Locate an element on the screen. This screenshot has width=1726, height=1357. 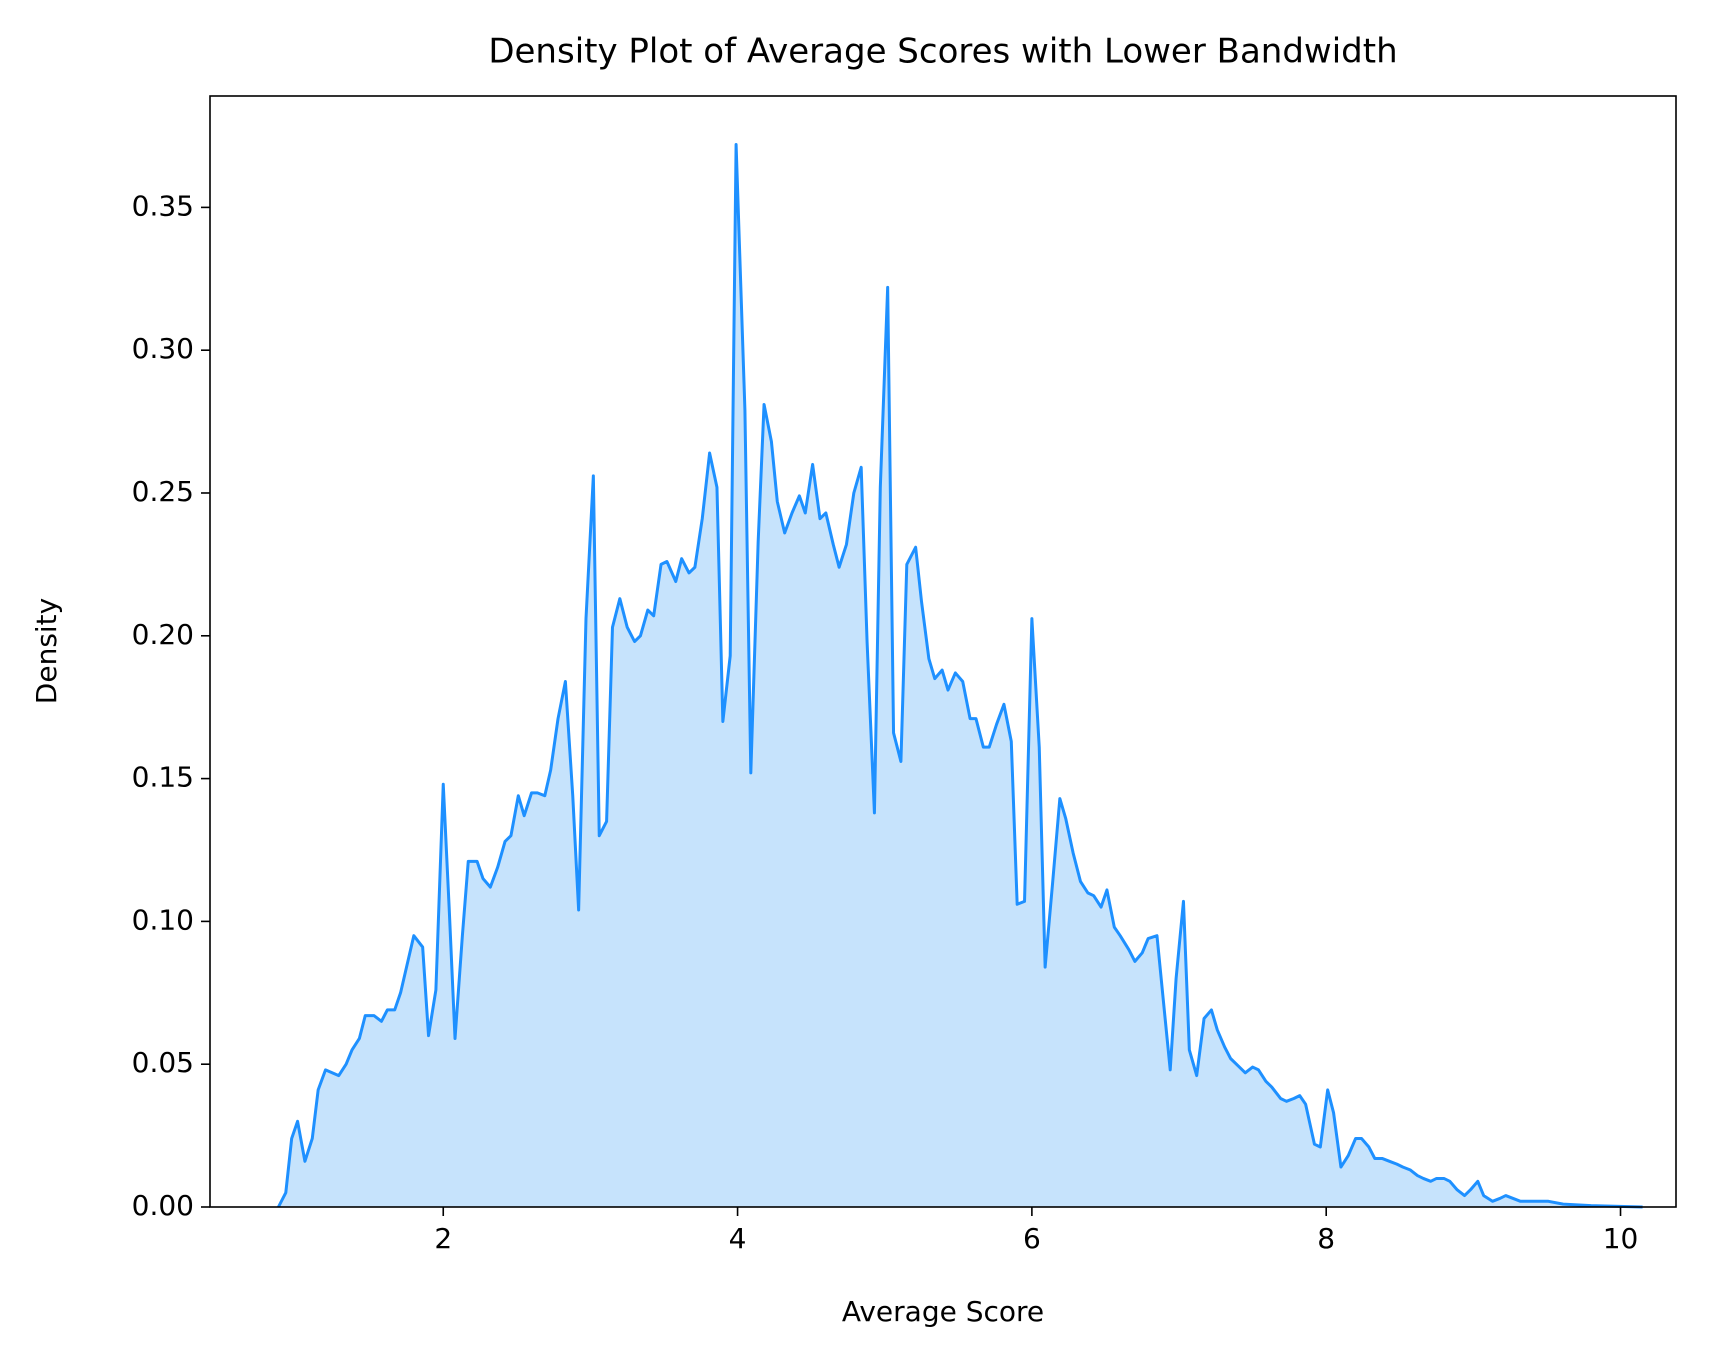
y-tick-label: 0.00 is located at coordinates (163, 1205).